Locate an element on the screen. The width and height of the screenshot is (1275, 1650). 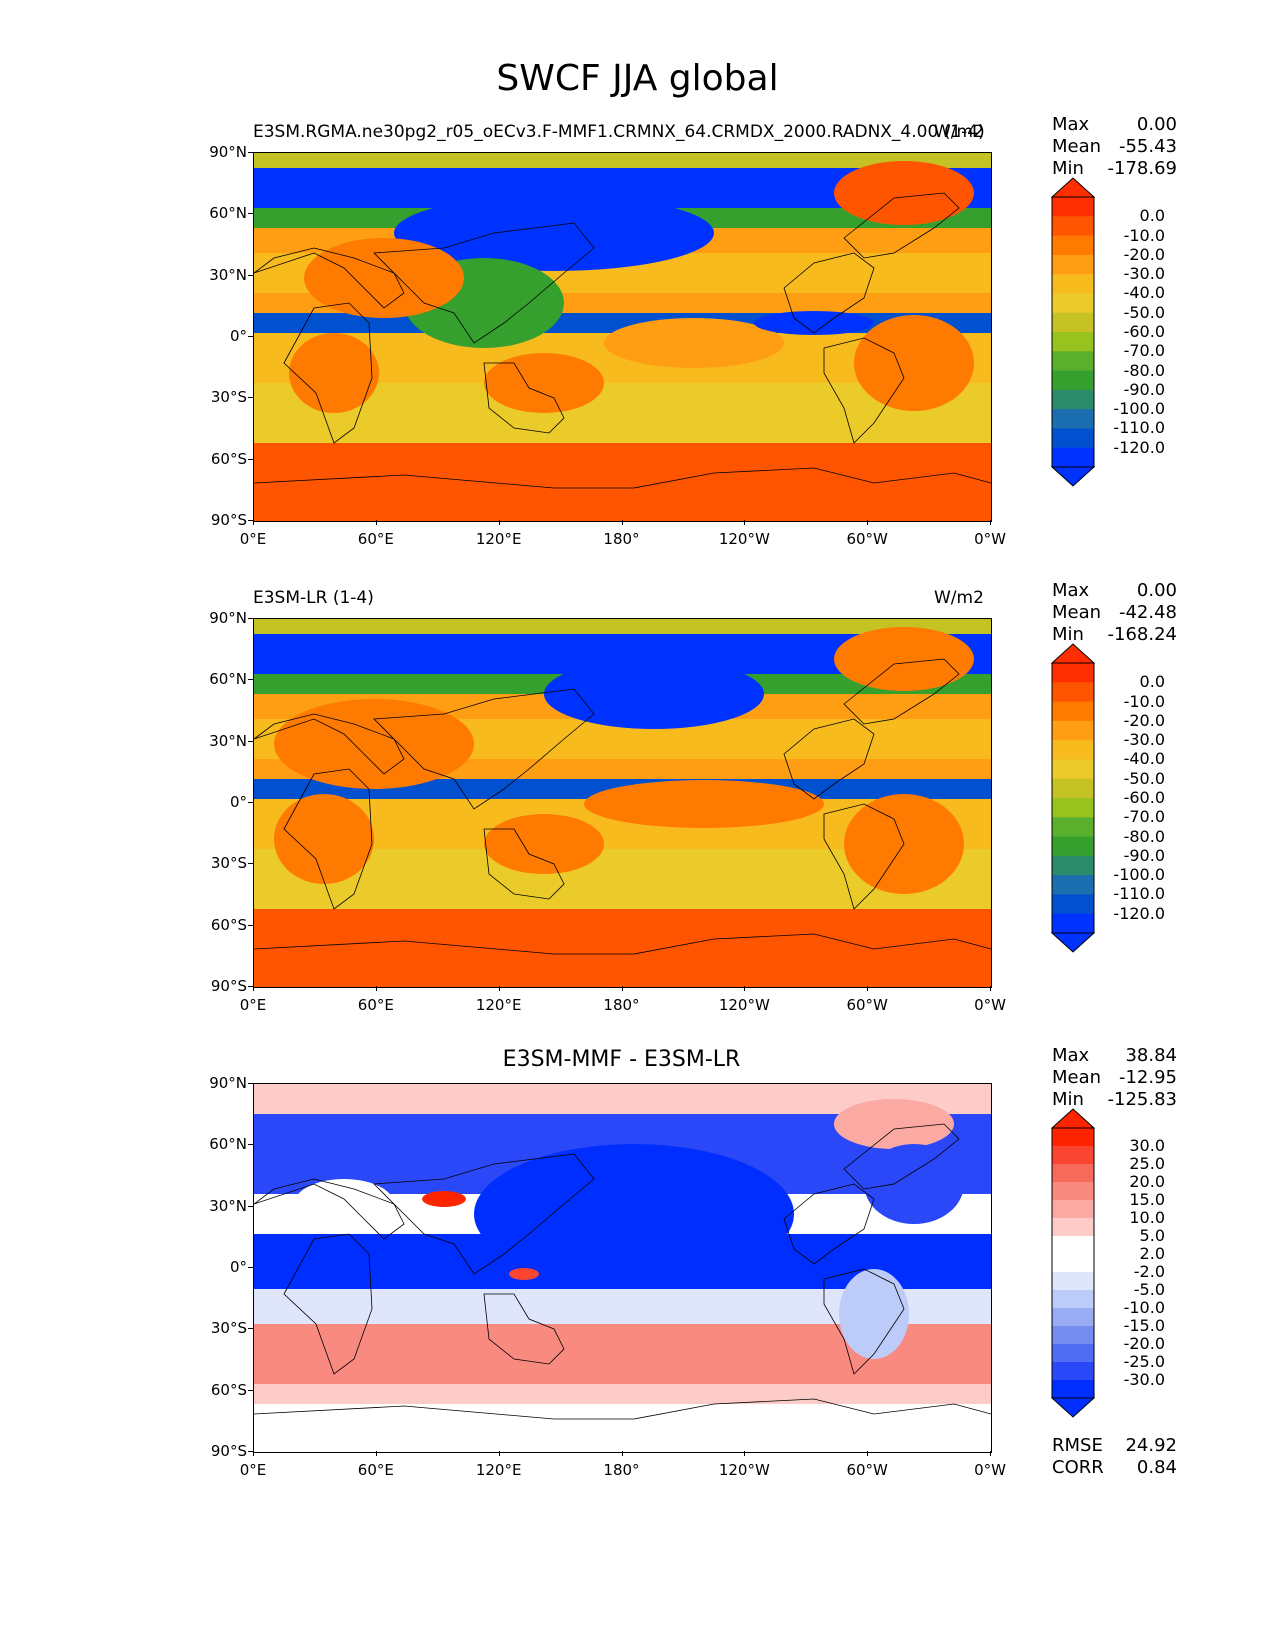
figure-title: SWCF JJA global is located at coordinates (637, 78).